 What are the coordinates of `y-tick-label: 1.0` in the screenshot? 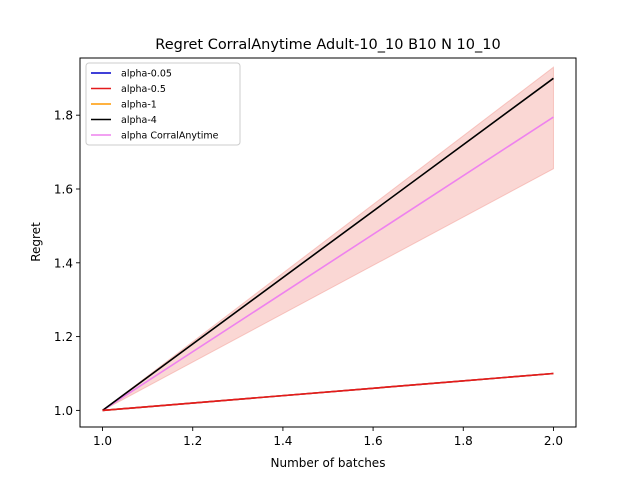 It's located at (63, 411).